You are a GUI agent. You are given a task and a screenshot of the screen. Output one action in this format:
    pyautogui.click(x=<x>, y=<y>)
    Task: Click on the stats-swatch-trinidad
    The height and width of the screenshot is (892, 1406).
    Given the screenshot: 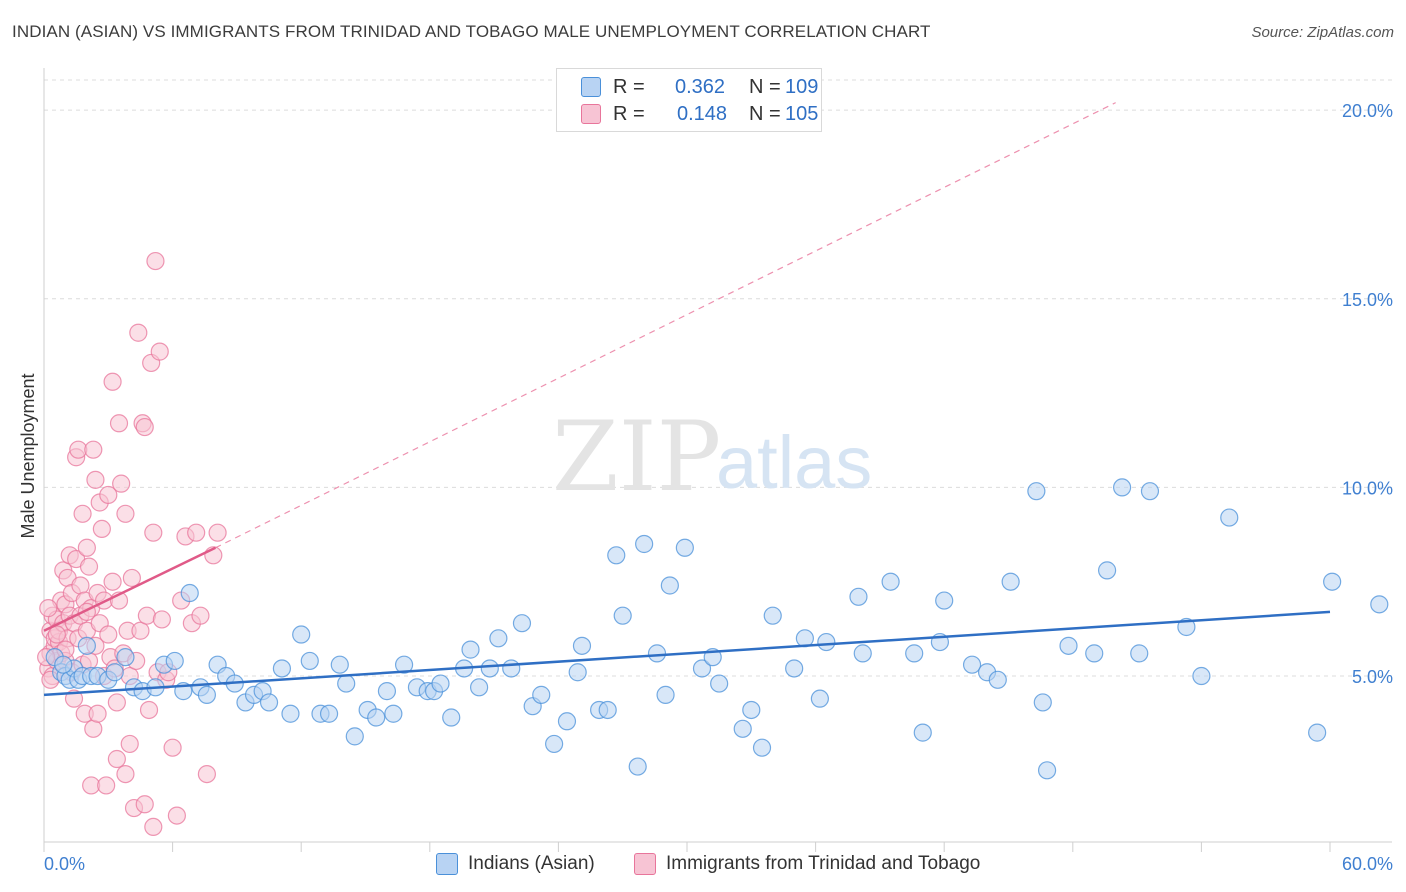 What is the action you would take?
    pyautogui.click(x=591, y=114)
    